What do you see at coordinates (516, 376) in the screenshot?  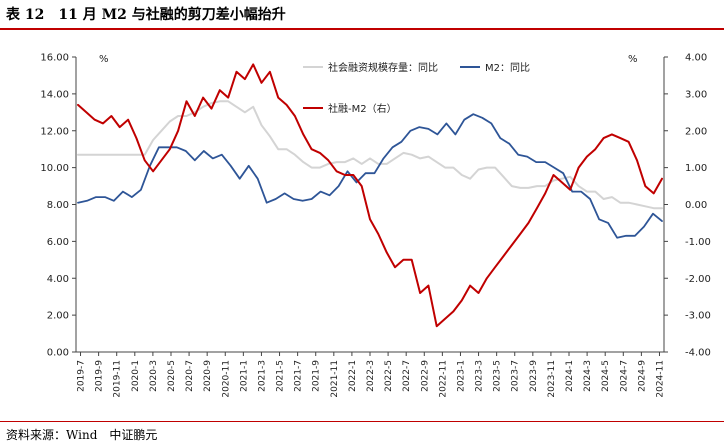 I see `x-tick-label: 2023-7` at bounding box center [516, 376].